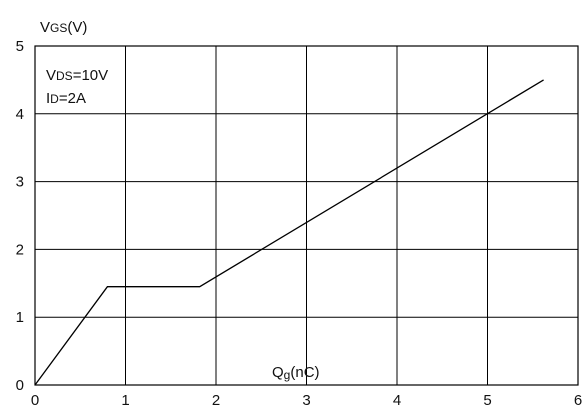  I want to click on annotation-id-sub: D, so click(54, 99).